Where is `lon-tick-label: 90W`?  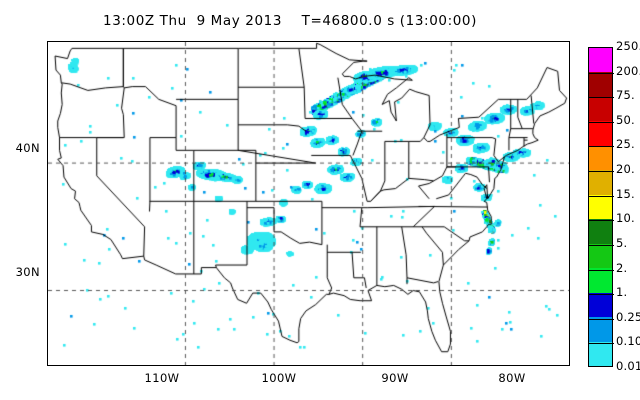
lon-tick-label: 90W is located at coordinates (395, 378).